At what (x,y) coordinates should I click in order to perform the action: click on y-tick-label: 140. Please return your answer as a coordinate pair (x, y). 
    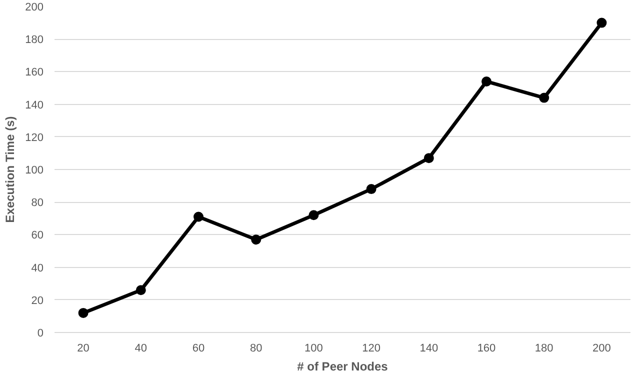
    Looking at the image, I should click on (34, 105).